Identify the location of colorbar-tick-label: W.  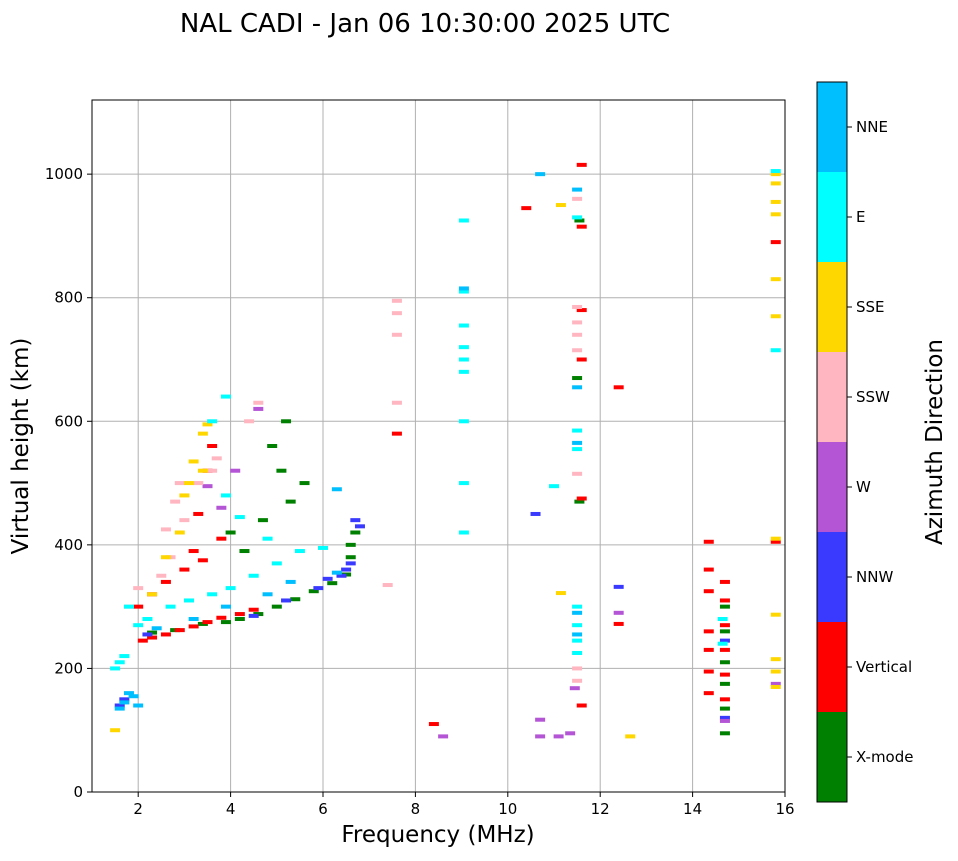
(863, 487).